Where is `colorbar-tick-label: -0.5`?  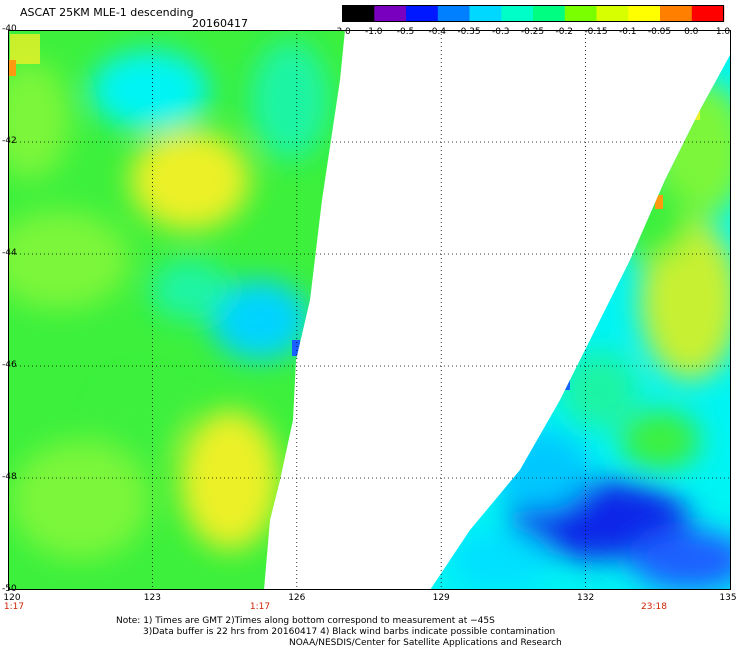 colorbar-tick-label: -0.5 is located at coordinates (405, 32).